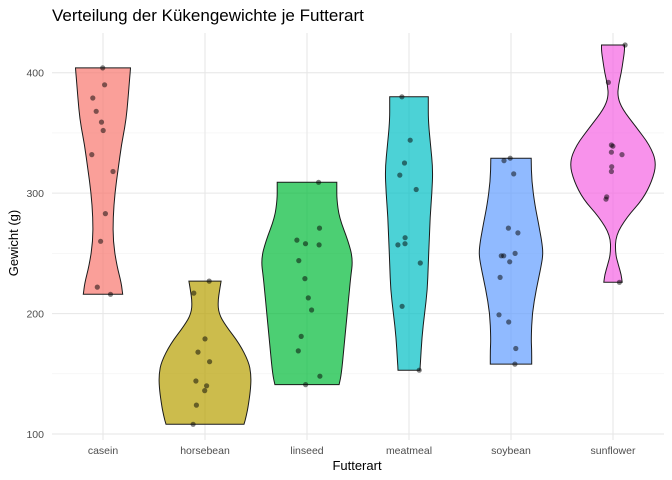 The height and width of the screenshot is (480, 672). I want to click on y-tick-label: 300, so click(35, 194).